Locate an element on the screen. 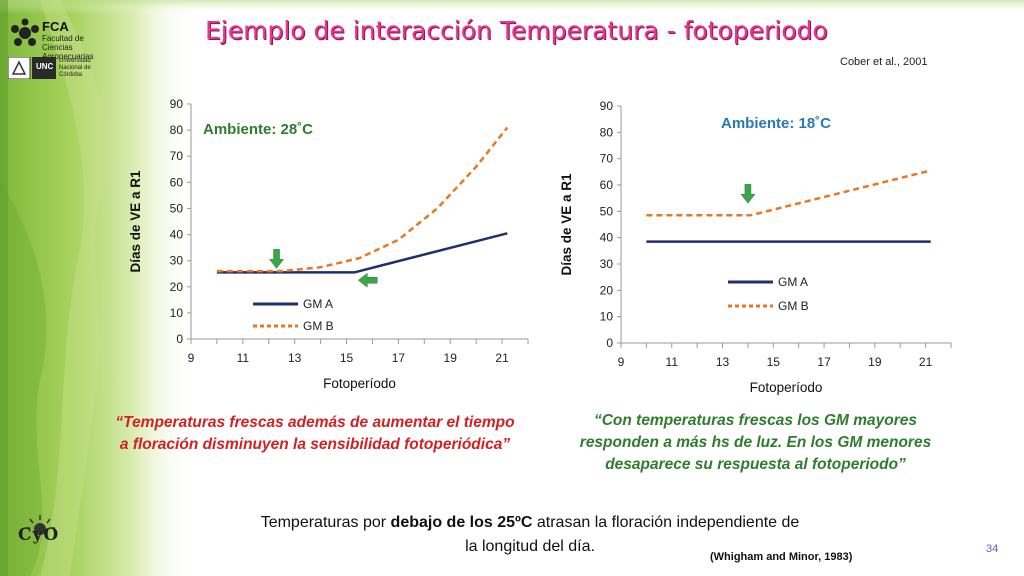 This screenshot has width=1024, height=576. sun-icon is located at coordinates (40, 525).